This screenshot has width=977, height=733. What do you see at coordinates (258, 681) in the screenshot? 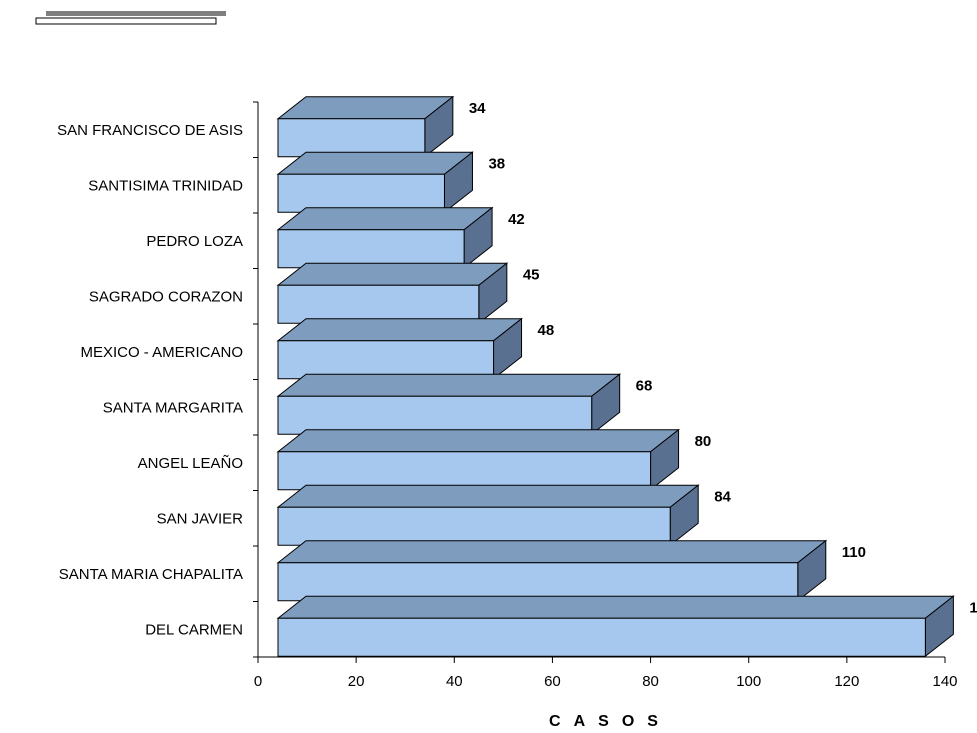
I see `x-tick-label: 0` at bounding box center [258, 681].